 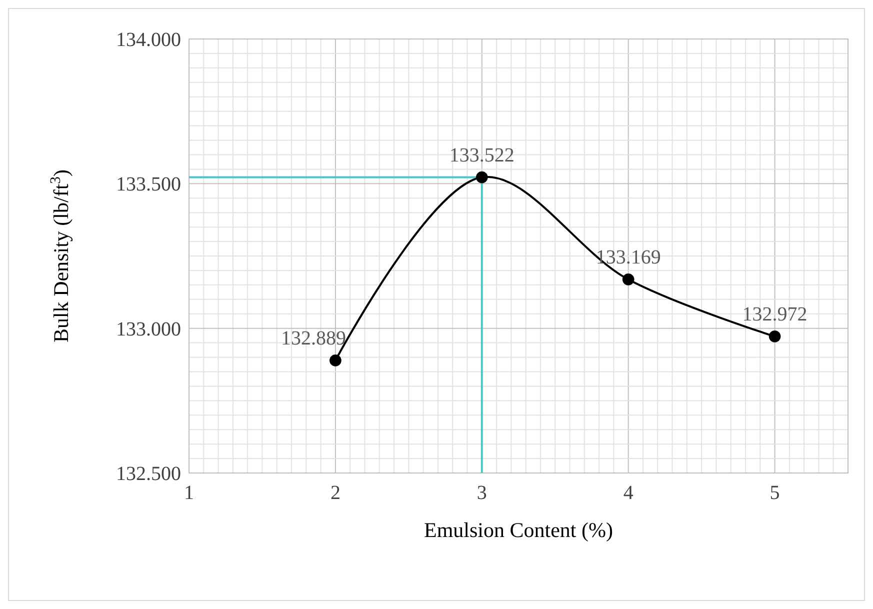 I want to click on x-tick-label: 3, so click(x=481, y=493).